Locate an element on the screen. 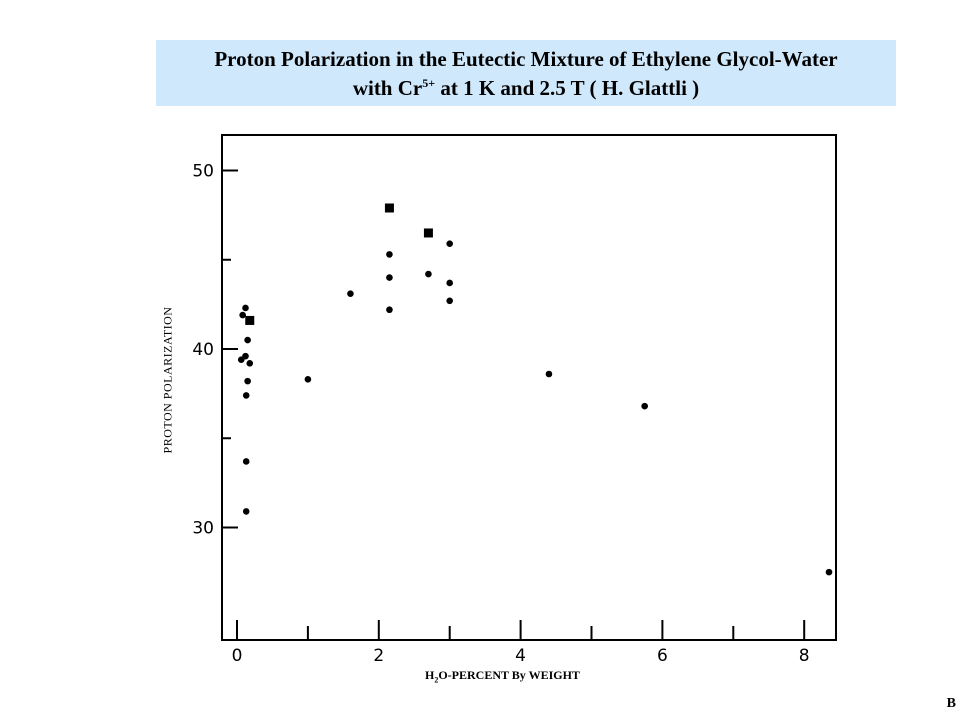 Image resolution: width=960 pixels, height=720 pixels. y-tick-label: 40 is located at coordinates (203, 350).